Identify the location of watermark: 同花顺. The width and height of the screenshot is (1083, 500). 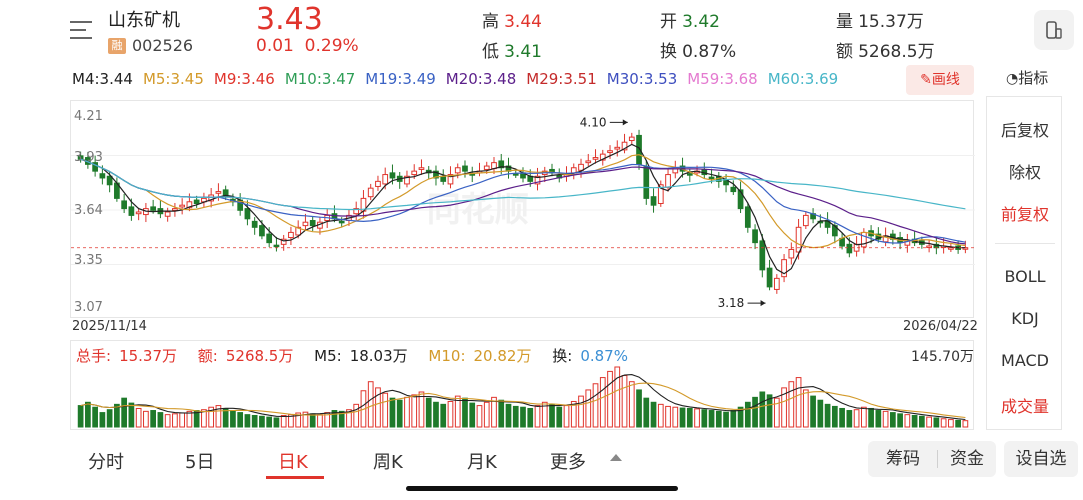
(478, 210).